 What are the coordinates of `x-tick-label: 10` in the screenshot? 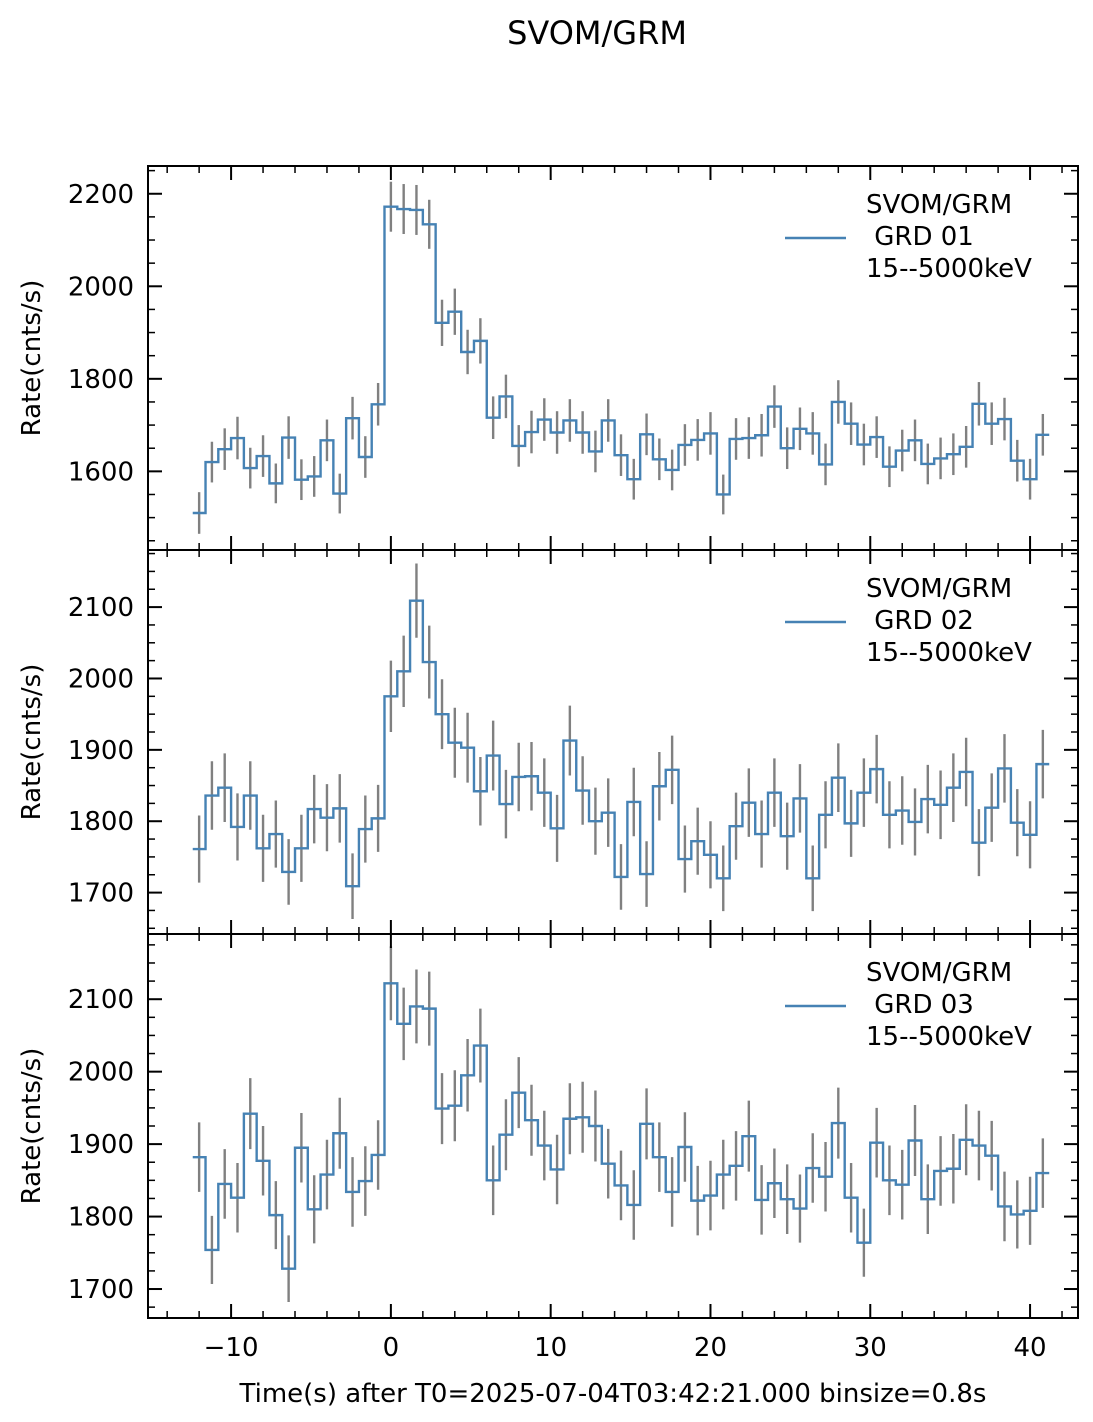 It's located at (550, 1348).